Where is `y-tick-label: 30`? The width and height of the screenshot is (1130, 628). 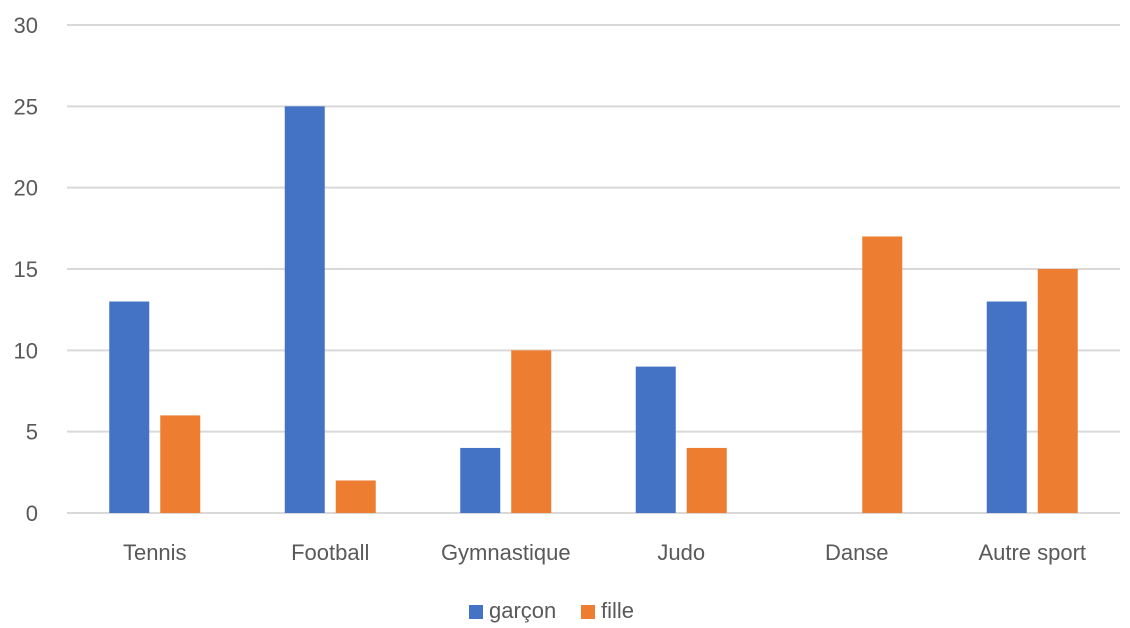
y-tick-label: 30 is located at coordinates (26, 25).